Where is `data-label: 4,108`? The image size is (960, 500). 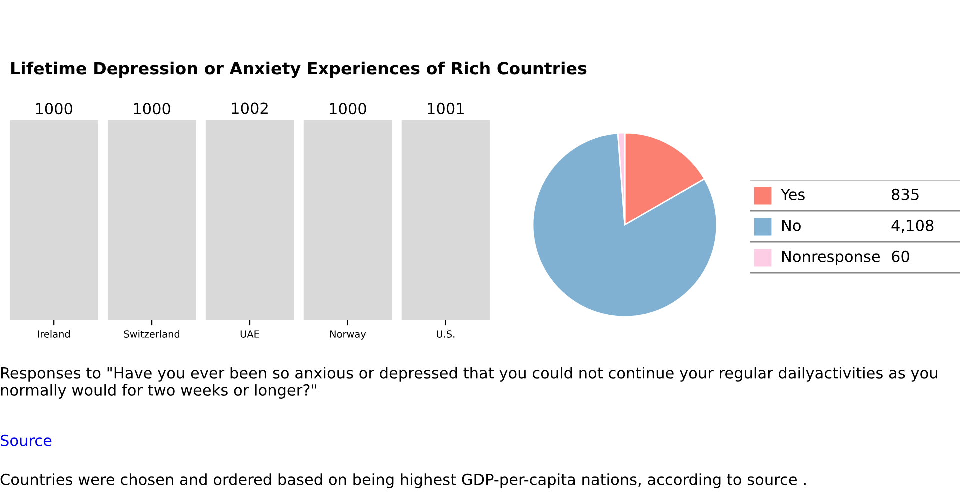 data-label: 4,108 is located at coordinates (913, 226).